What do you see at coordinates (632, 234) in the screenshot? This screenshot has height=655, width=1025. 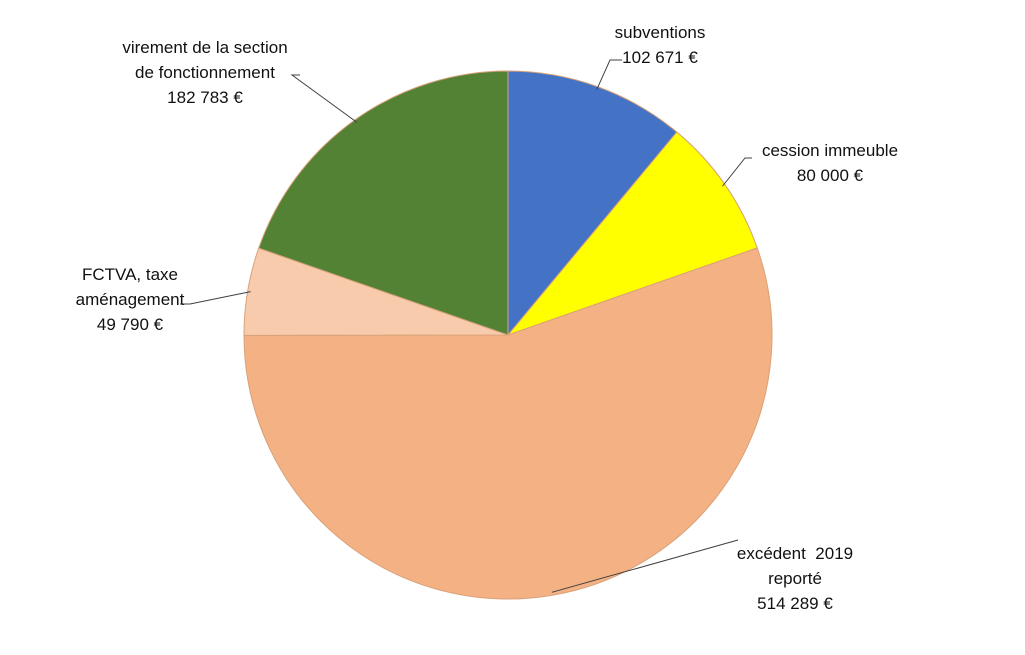 I see `slice-cession-immeuble` at bounding box center [632, 234].